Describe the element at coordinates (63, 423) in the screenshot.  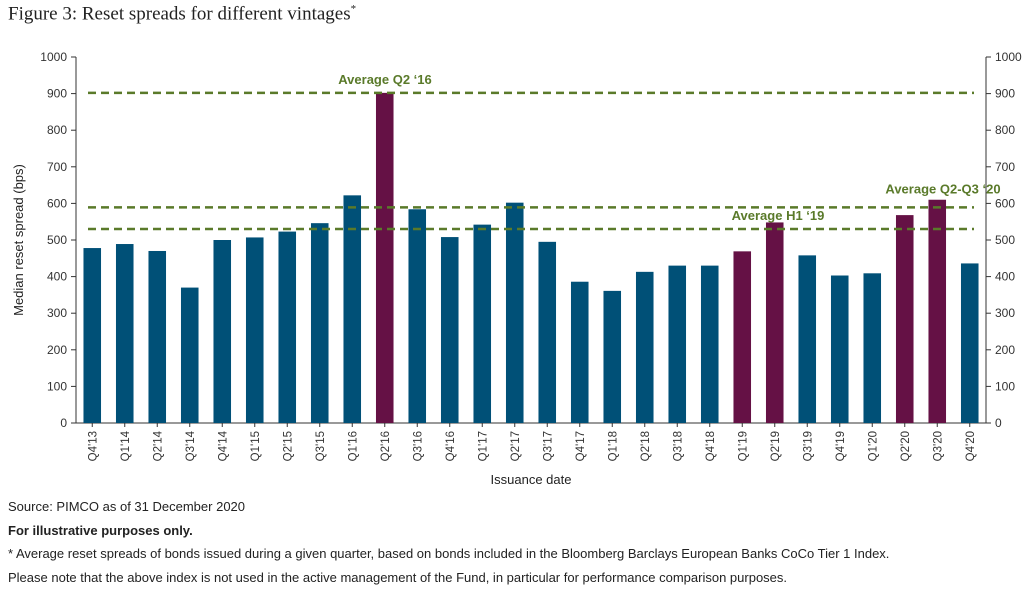
I see `y-tick-label-left: 0` at that location.